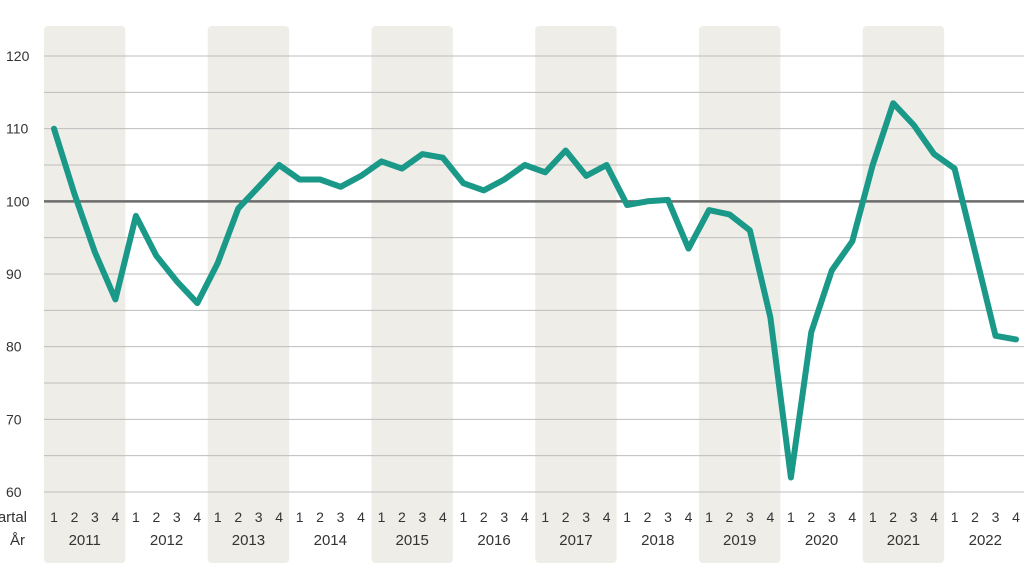  I want to click on year-tick-label: 2021, so click(903, 540).